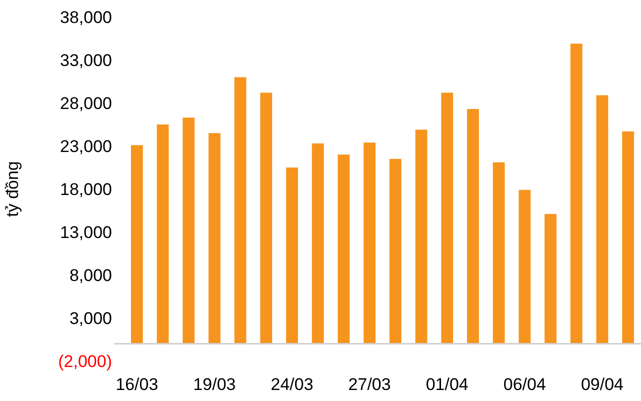  I want to click on x-tick-label: 16/03, so click(137, 384).